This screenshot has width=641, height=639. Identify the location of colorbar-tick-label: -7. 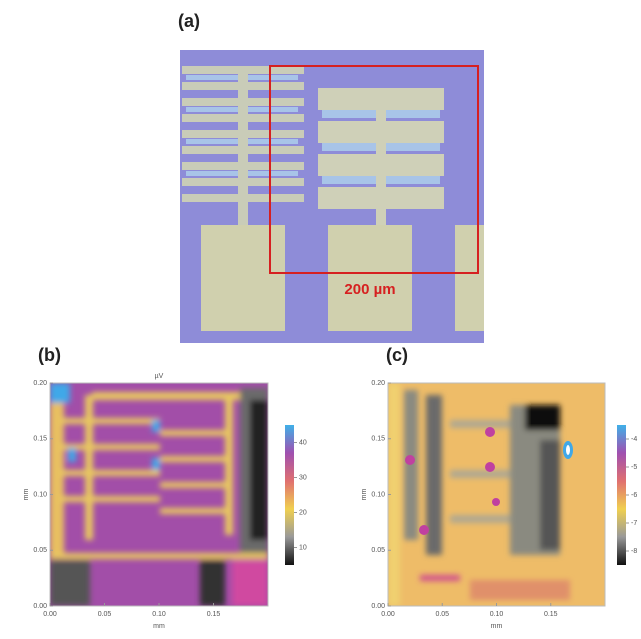
(634, 523).